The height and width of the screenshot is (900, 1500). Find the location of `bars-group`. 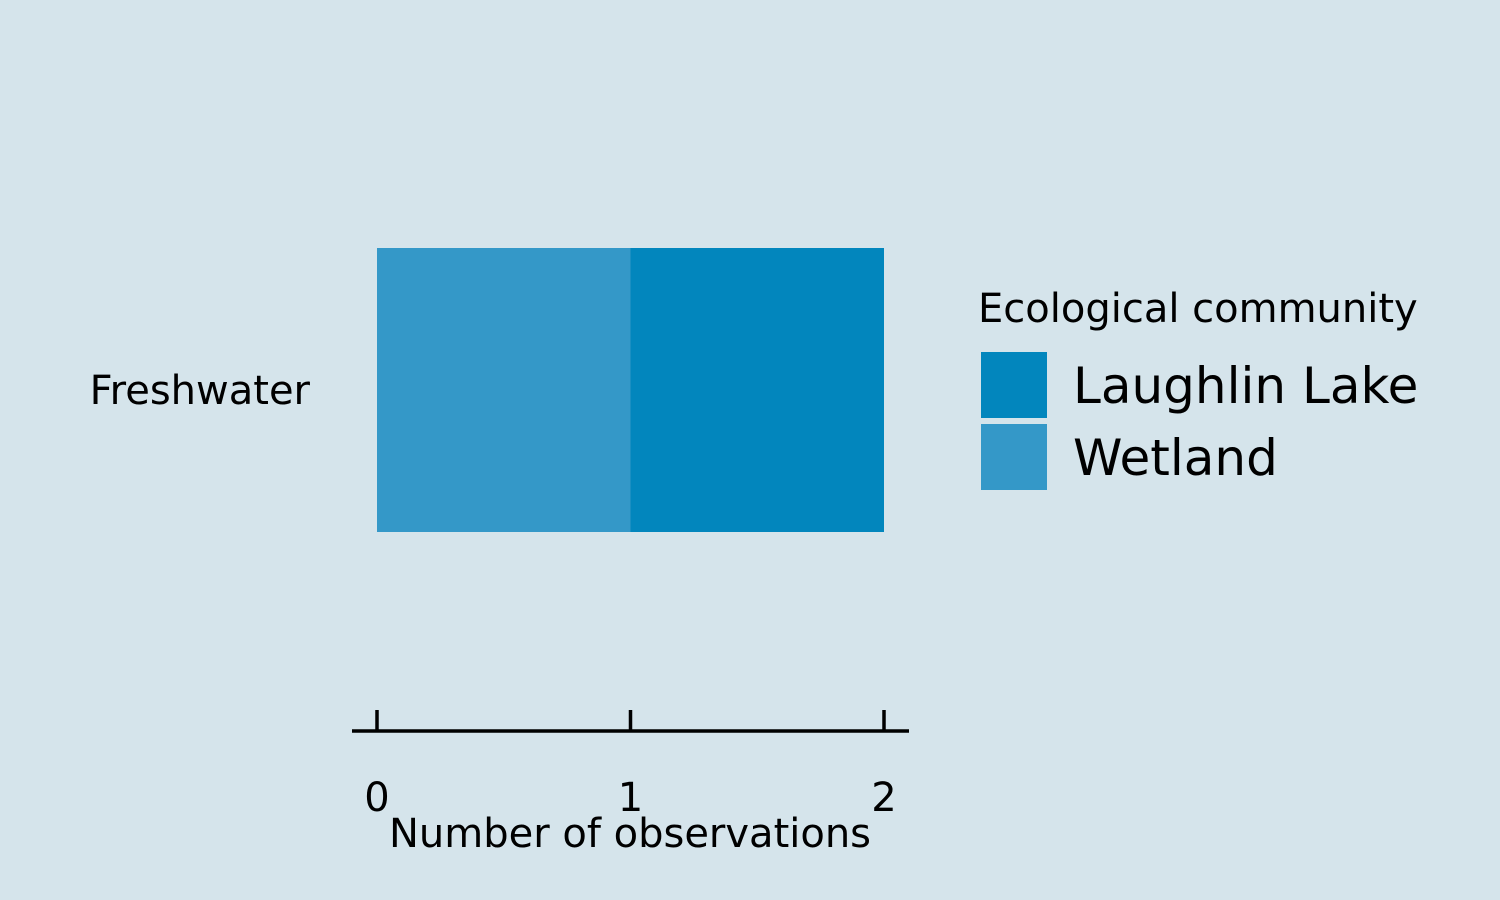

bars-group is located at coordinates (630, 390).